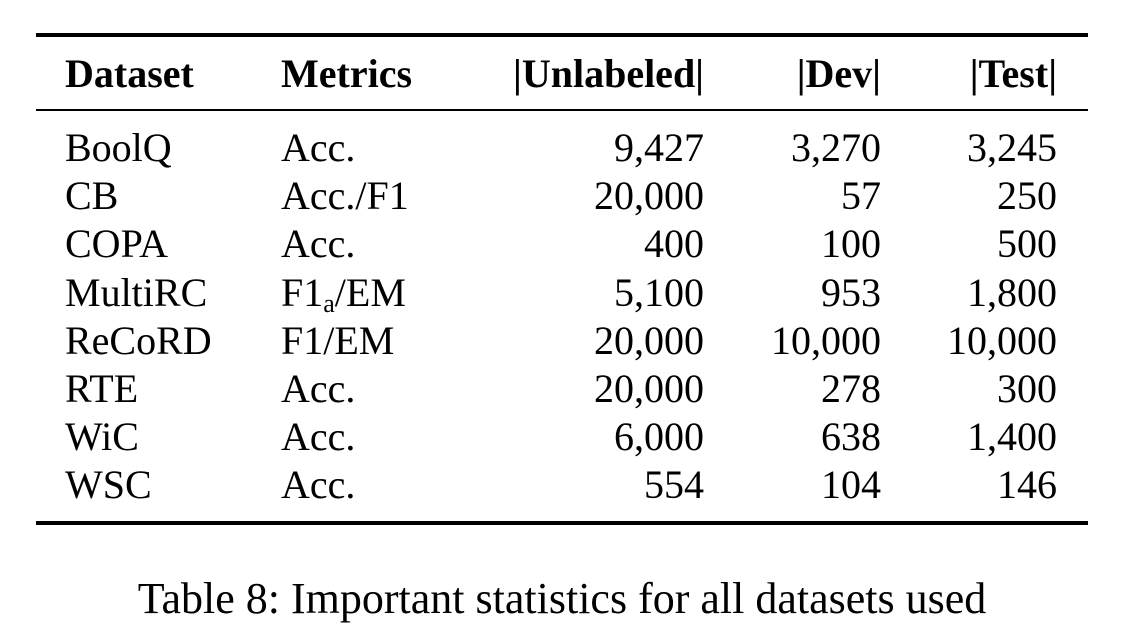 Image resolution: width=1124 pixels, height=640 pixels. Describe the element at coordinates (117, 243) in the screenshot. I see `cell-dataset: COPA` at that location.